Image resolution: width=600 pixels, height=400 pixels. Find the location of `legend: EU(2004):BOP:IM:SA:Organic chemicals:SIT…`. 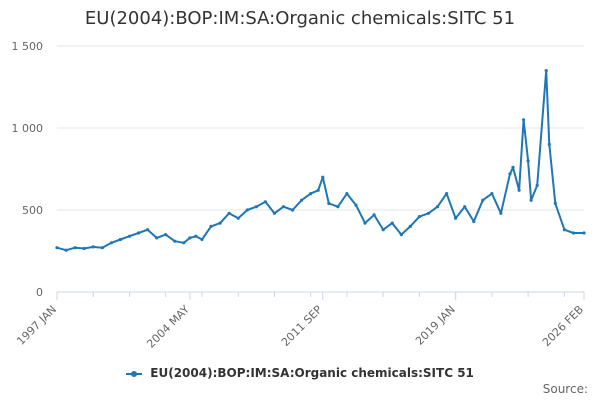

legend: EU(2004):BOP:IM:SA:Organic chemicals:SIT… is located at coordinates (300, 373).